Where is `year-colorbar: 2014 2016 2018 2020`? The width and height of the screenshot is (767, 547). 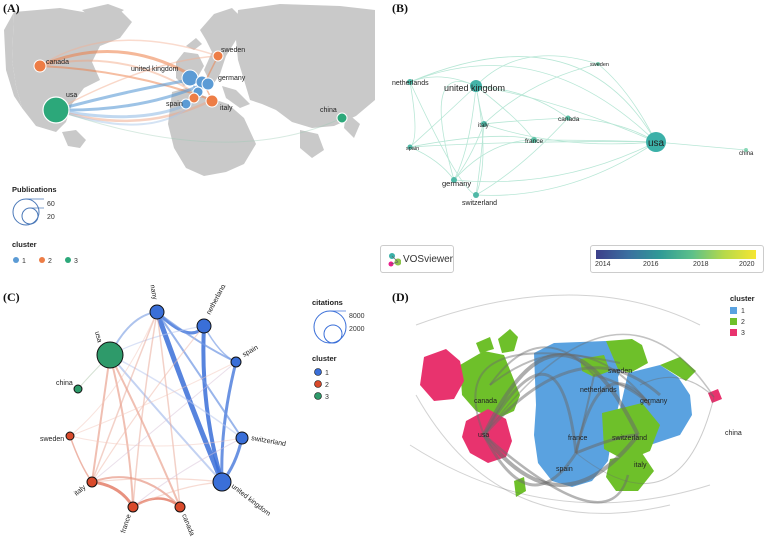 year-colorbar: 2014 2016 2018 2020 is located at coordinates (677, 259).